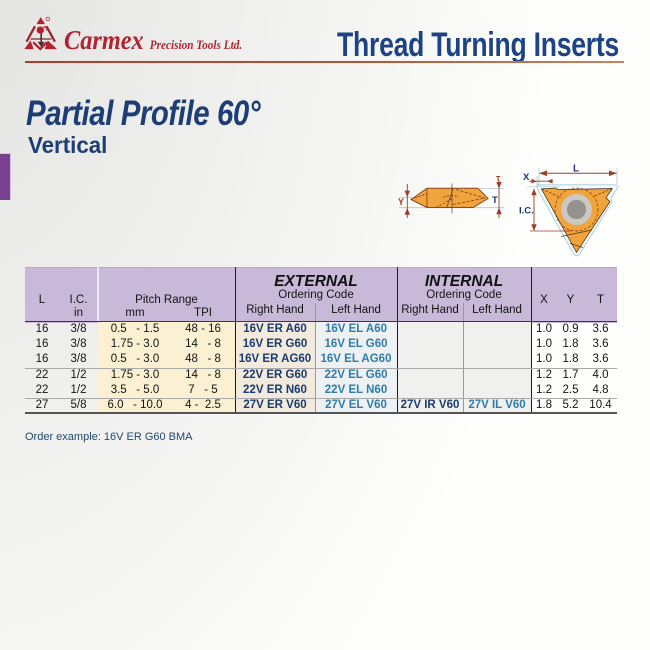  What do you see at coordinates (526, 177) in the screenshot?
I see `svg-text: X` at bounding box center [526, 177].